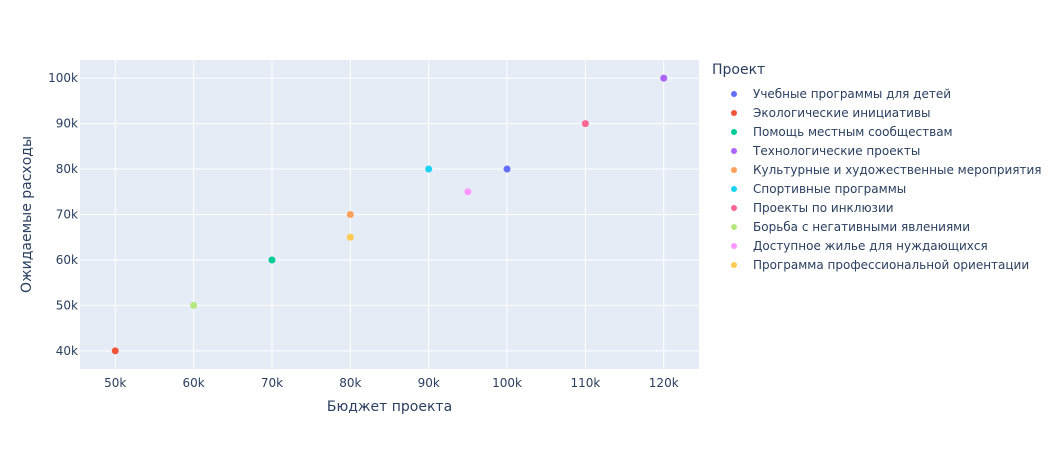 The width and height of the screenshot is (1049, 450). I want to click on legend-label: Доступное жилье для нуждающихся, so click(870, 245).